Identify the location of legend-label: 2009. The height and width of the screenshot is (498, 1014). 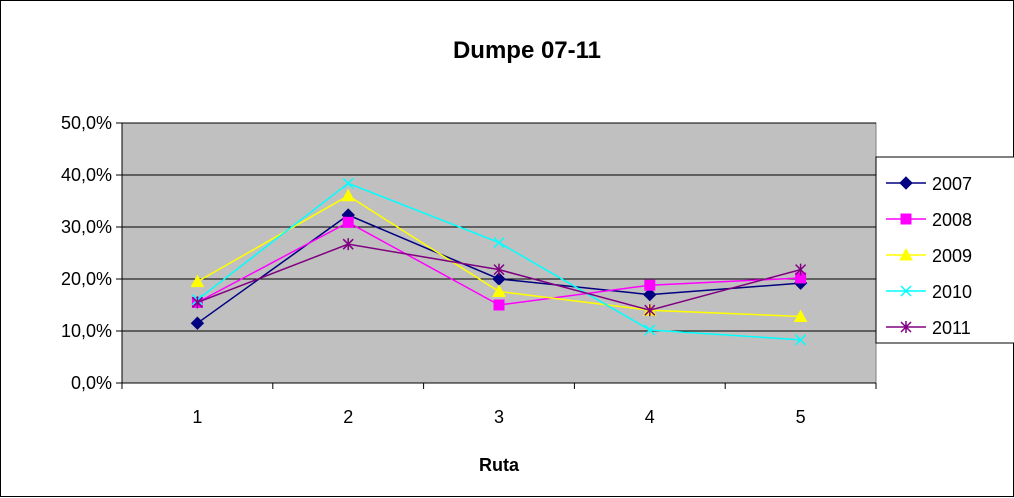
(952, 256).